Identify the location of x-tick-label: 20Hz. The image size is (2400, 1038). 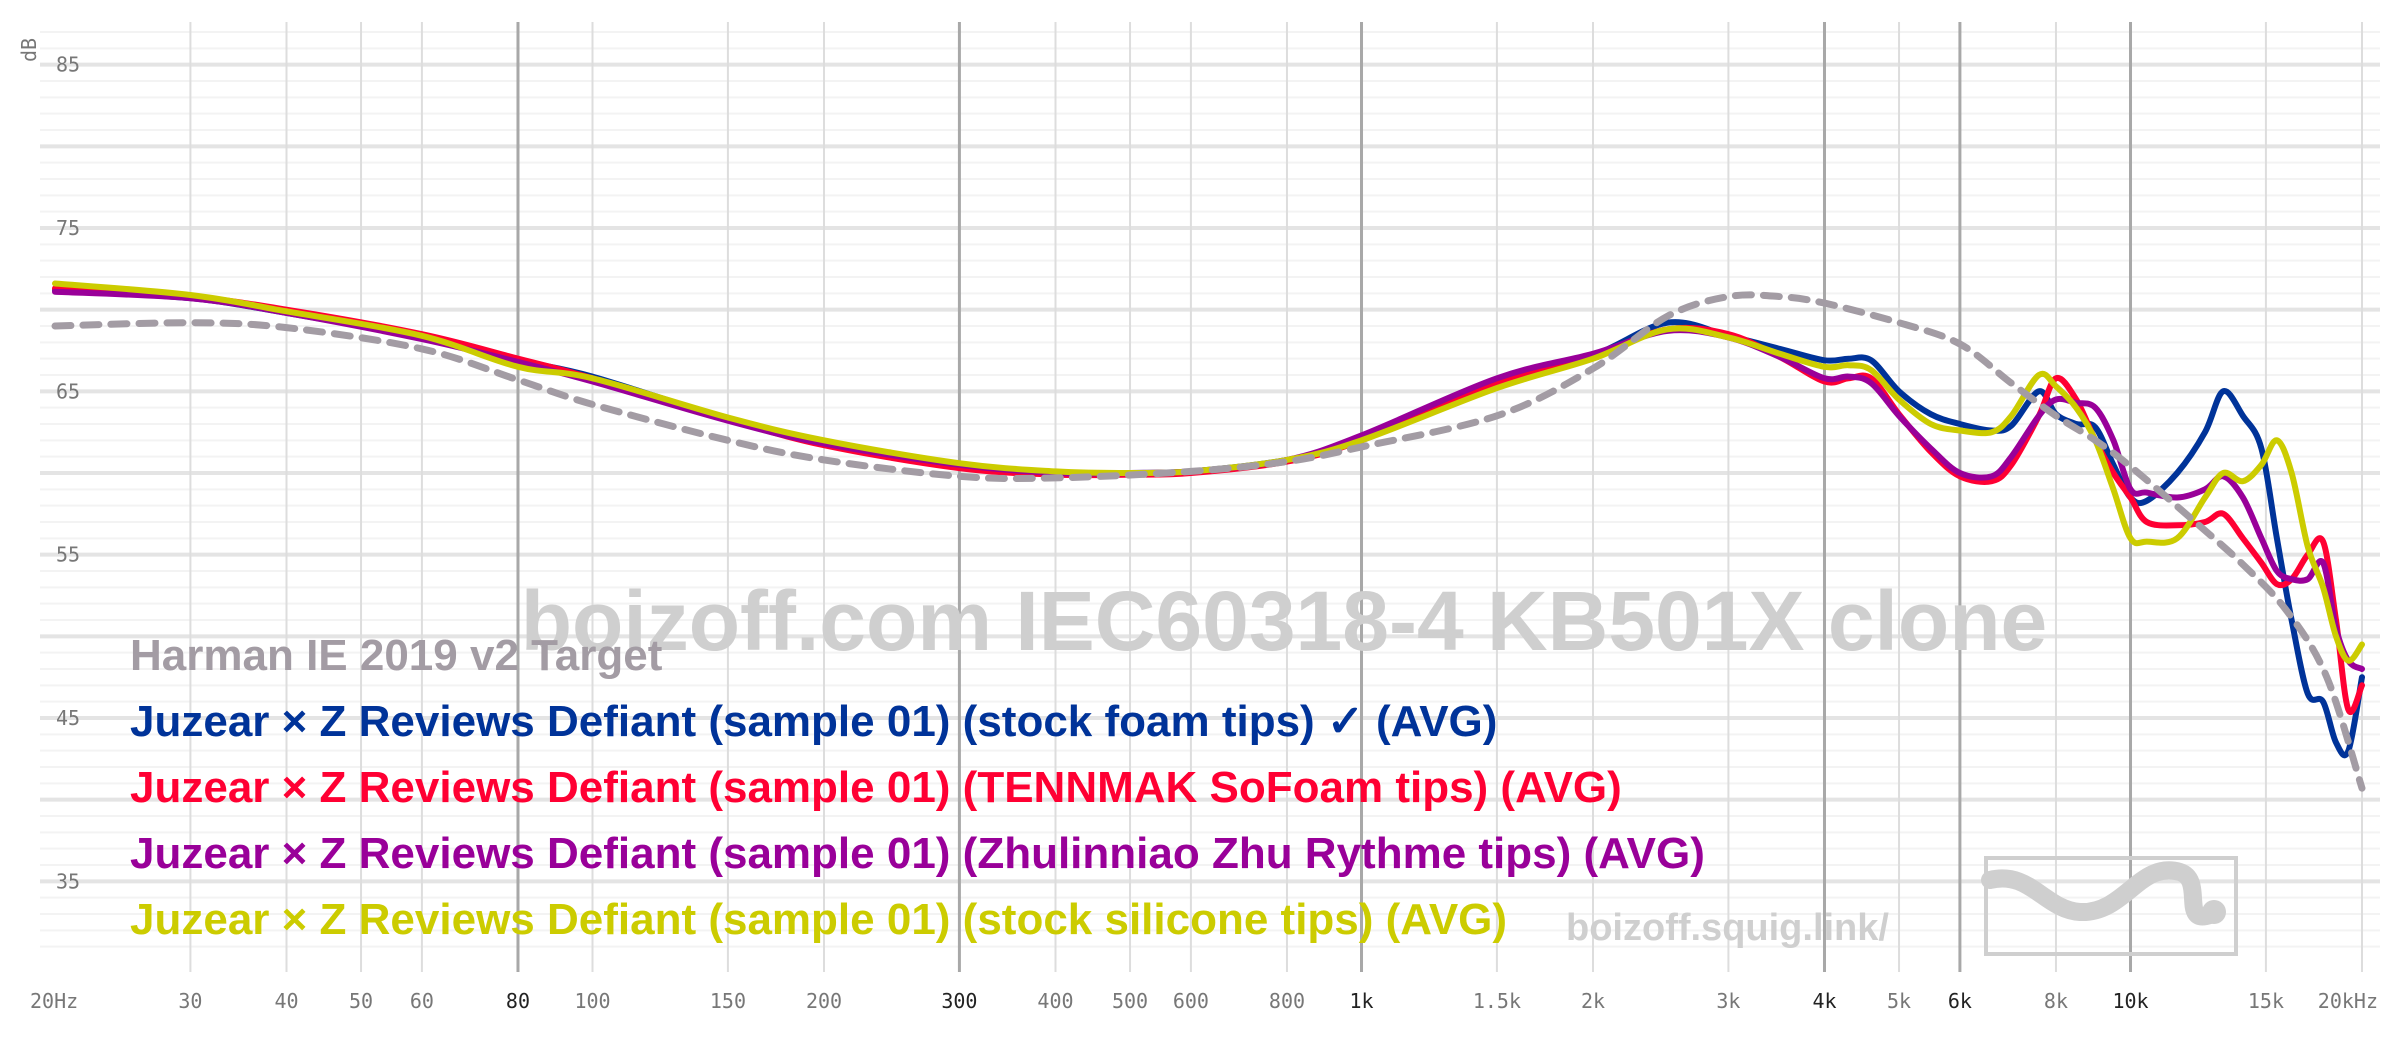
(54, 1001).